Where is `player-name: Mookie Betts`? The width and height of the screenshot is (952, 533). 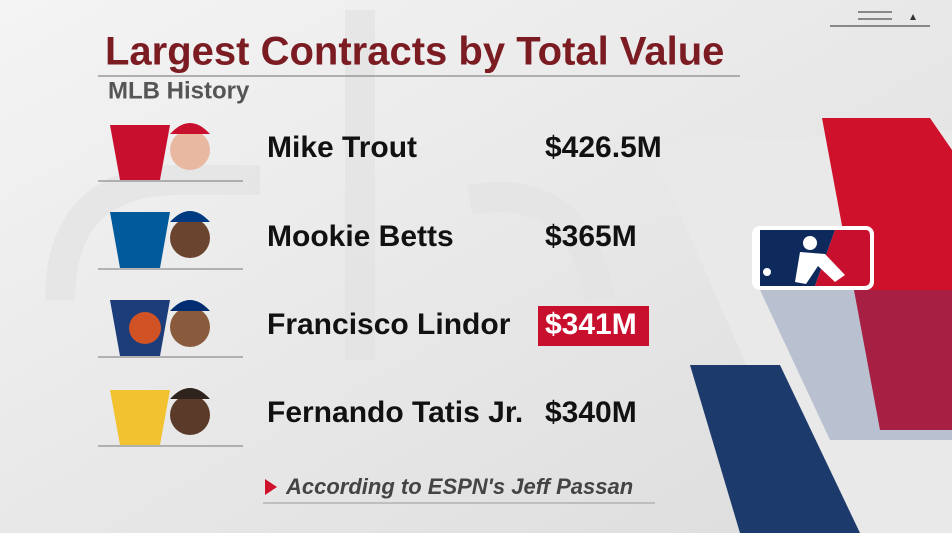
player-name: Mookie Betts is located at coordinates (360, 236).